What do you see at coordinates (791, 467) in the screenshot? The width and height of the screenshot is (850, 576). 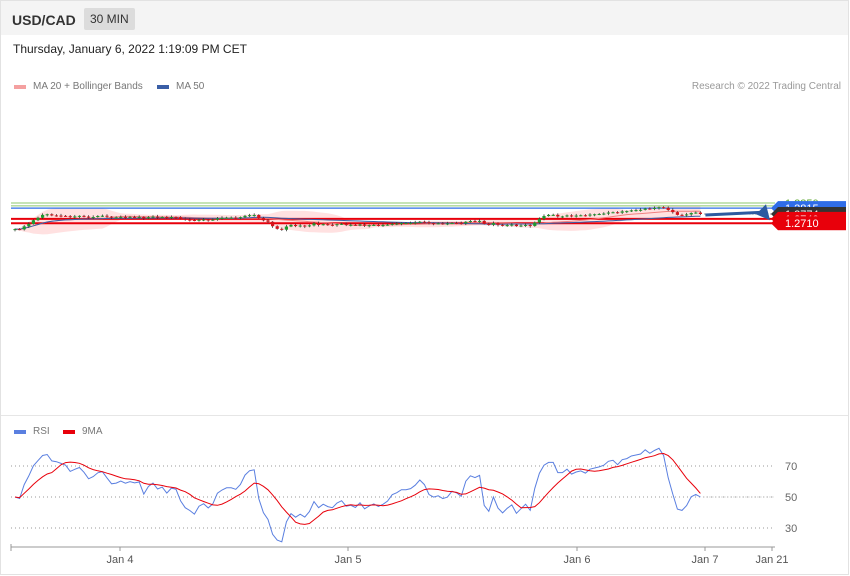 I see `rsi-tick-label: 70` at bounding box center [791, 467].